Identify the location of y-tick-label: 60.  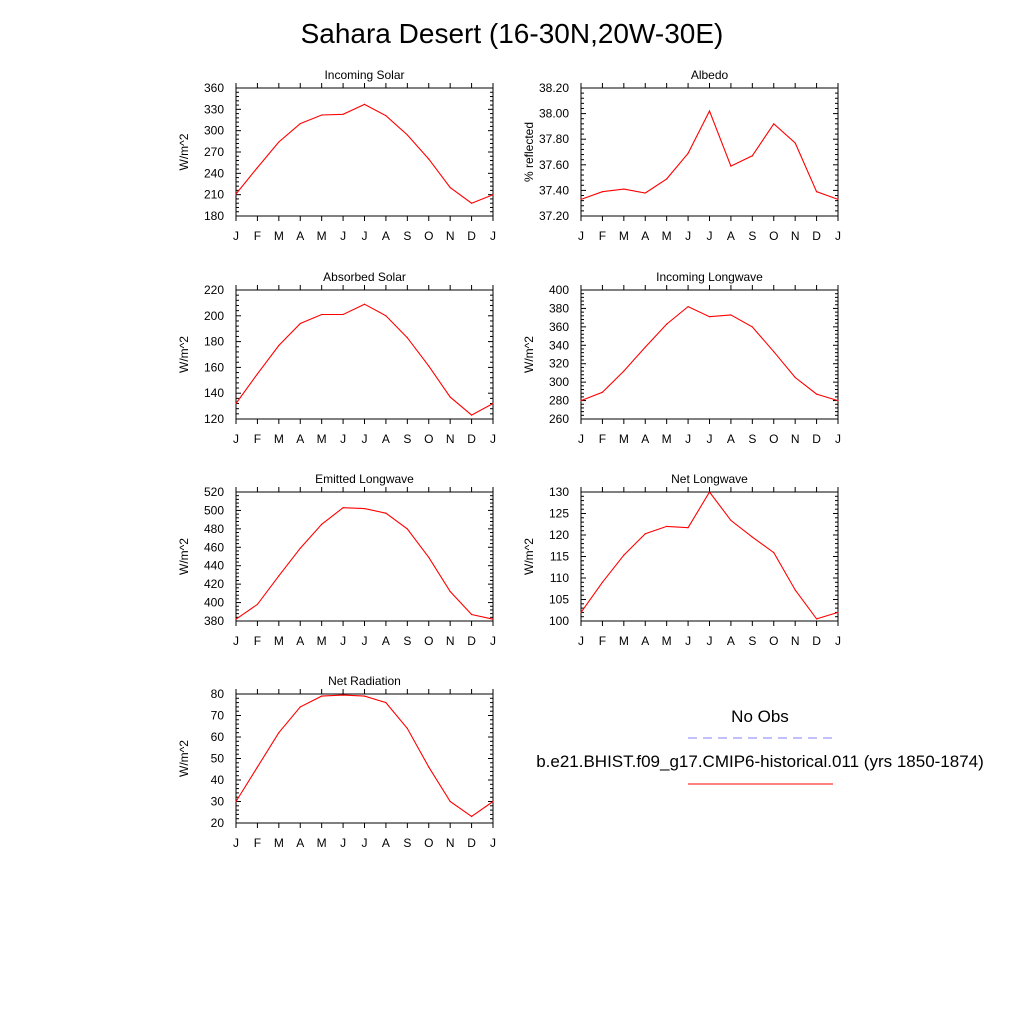
(218, 737).